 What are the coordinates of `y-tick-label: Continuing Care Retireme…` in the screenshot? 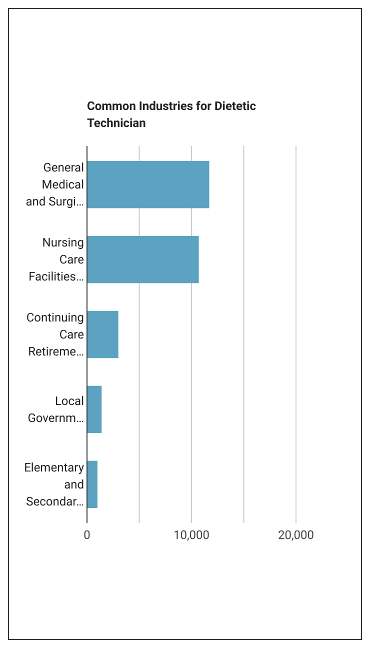 It's located at (55, 334).